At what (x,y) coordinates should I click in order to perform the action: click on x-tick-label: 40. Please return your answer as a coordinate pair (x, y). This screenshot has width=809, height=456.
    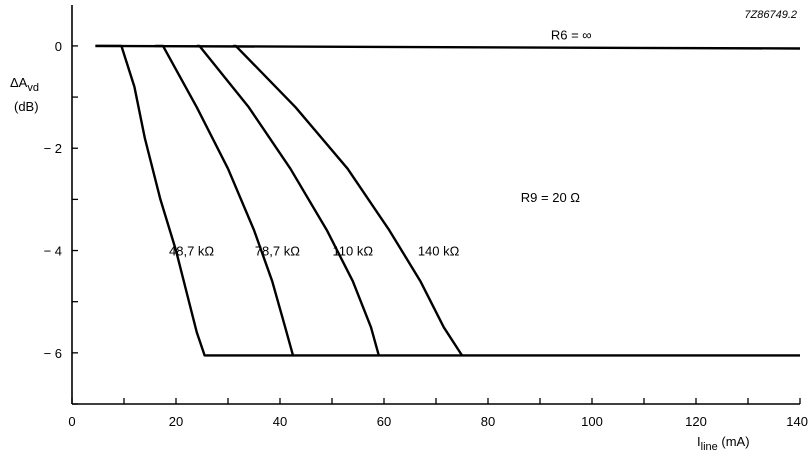
    Looking at the image, I should click on (280, 421).